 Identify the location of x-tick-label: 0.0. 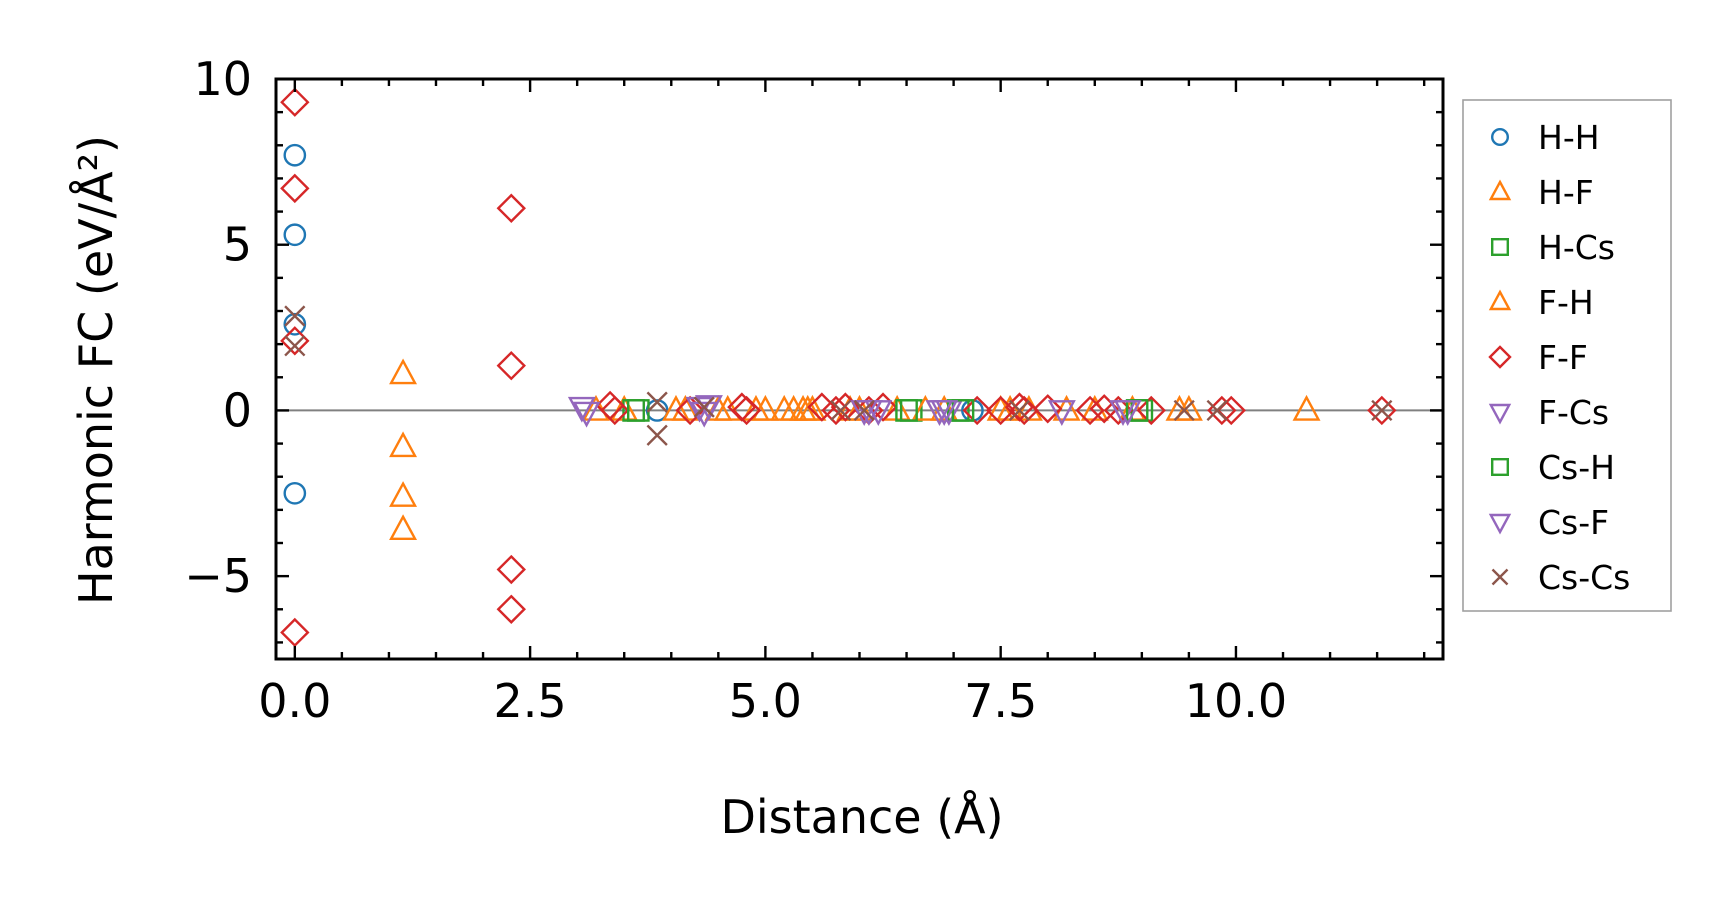
(294, 701).